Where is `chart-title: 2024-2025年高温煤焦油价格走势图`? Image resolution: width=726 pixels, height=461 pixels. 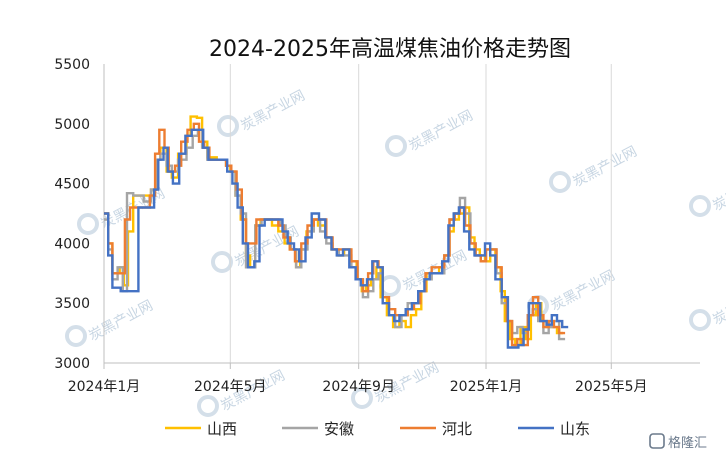 chart-title: 2024-2025年高温煤焦油价格走势图 is located at coordinates (390, 49).